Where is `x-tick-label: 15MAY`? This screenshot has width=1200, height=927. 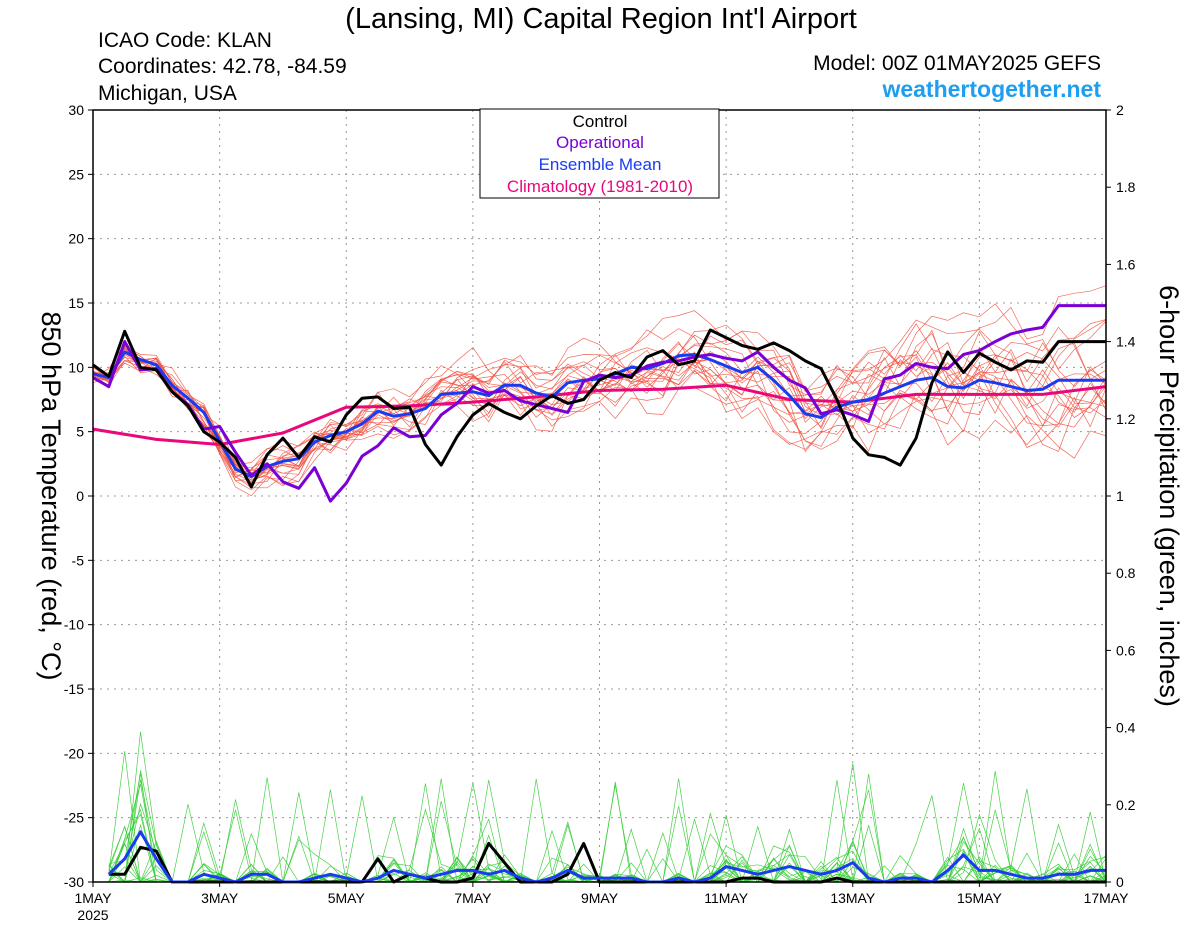 x-tick-label: 15MAY is located at coordinates (980, 898).